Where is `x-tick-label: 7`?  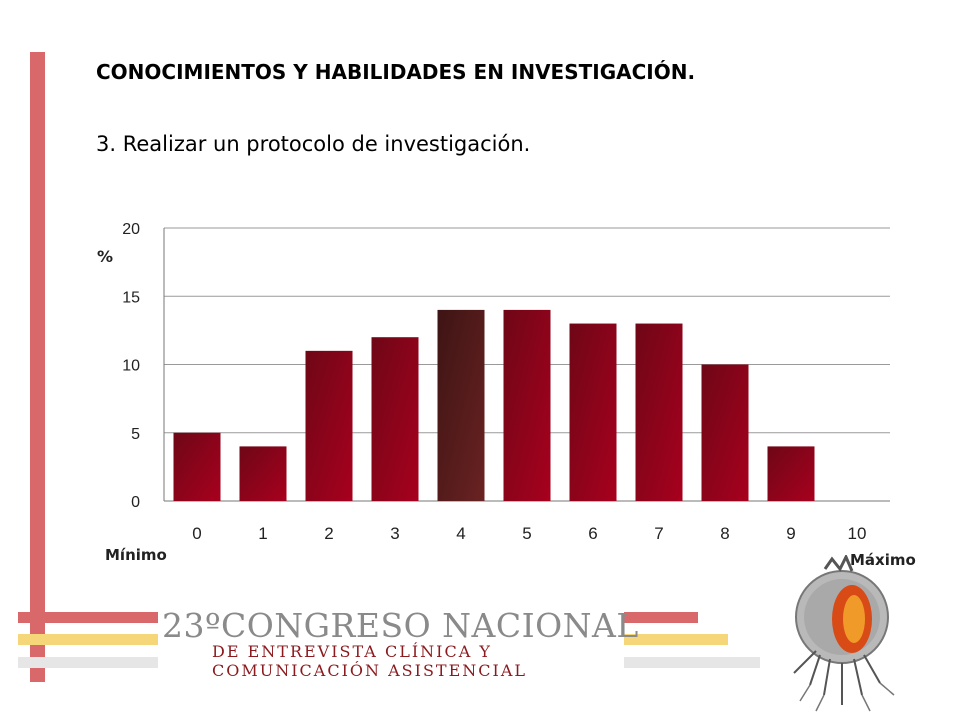
x-tick-label: 7 is located at coordinates (658, 533).